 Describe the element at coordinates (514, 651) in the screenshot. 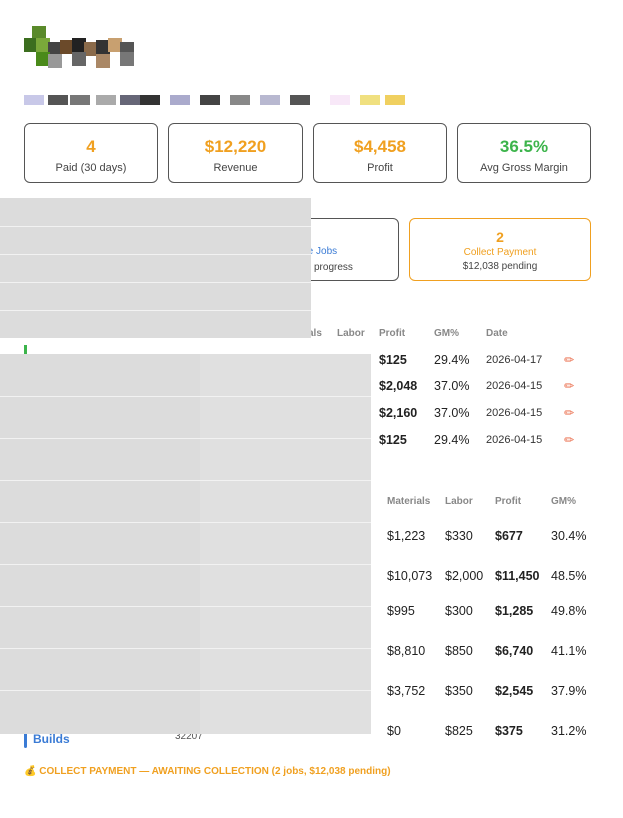

I see `profit-cell: $6,740` at that location.